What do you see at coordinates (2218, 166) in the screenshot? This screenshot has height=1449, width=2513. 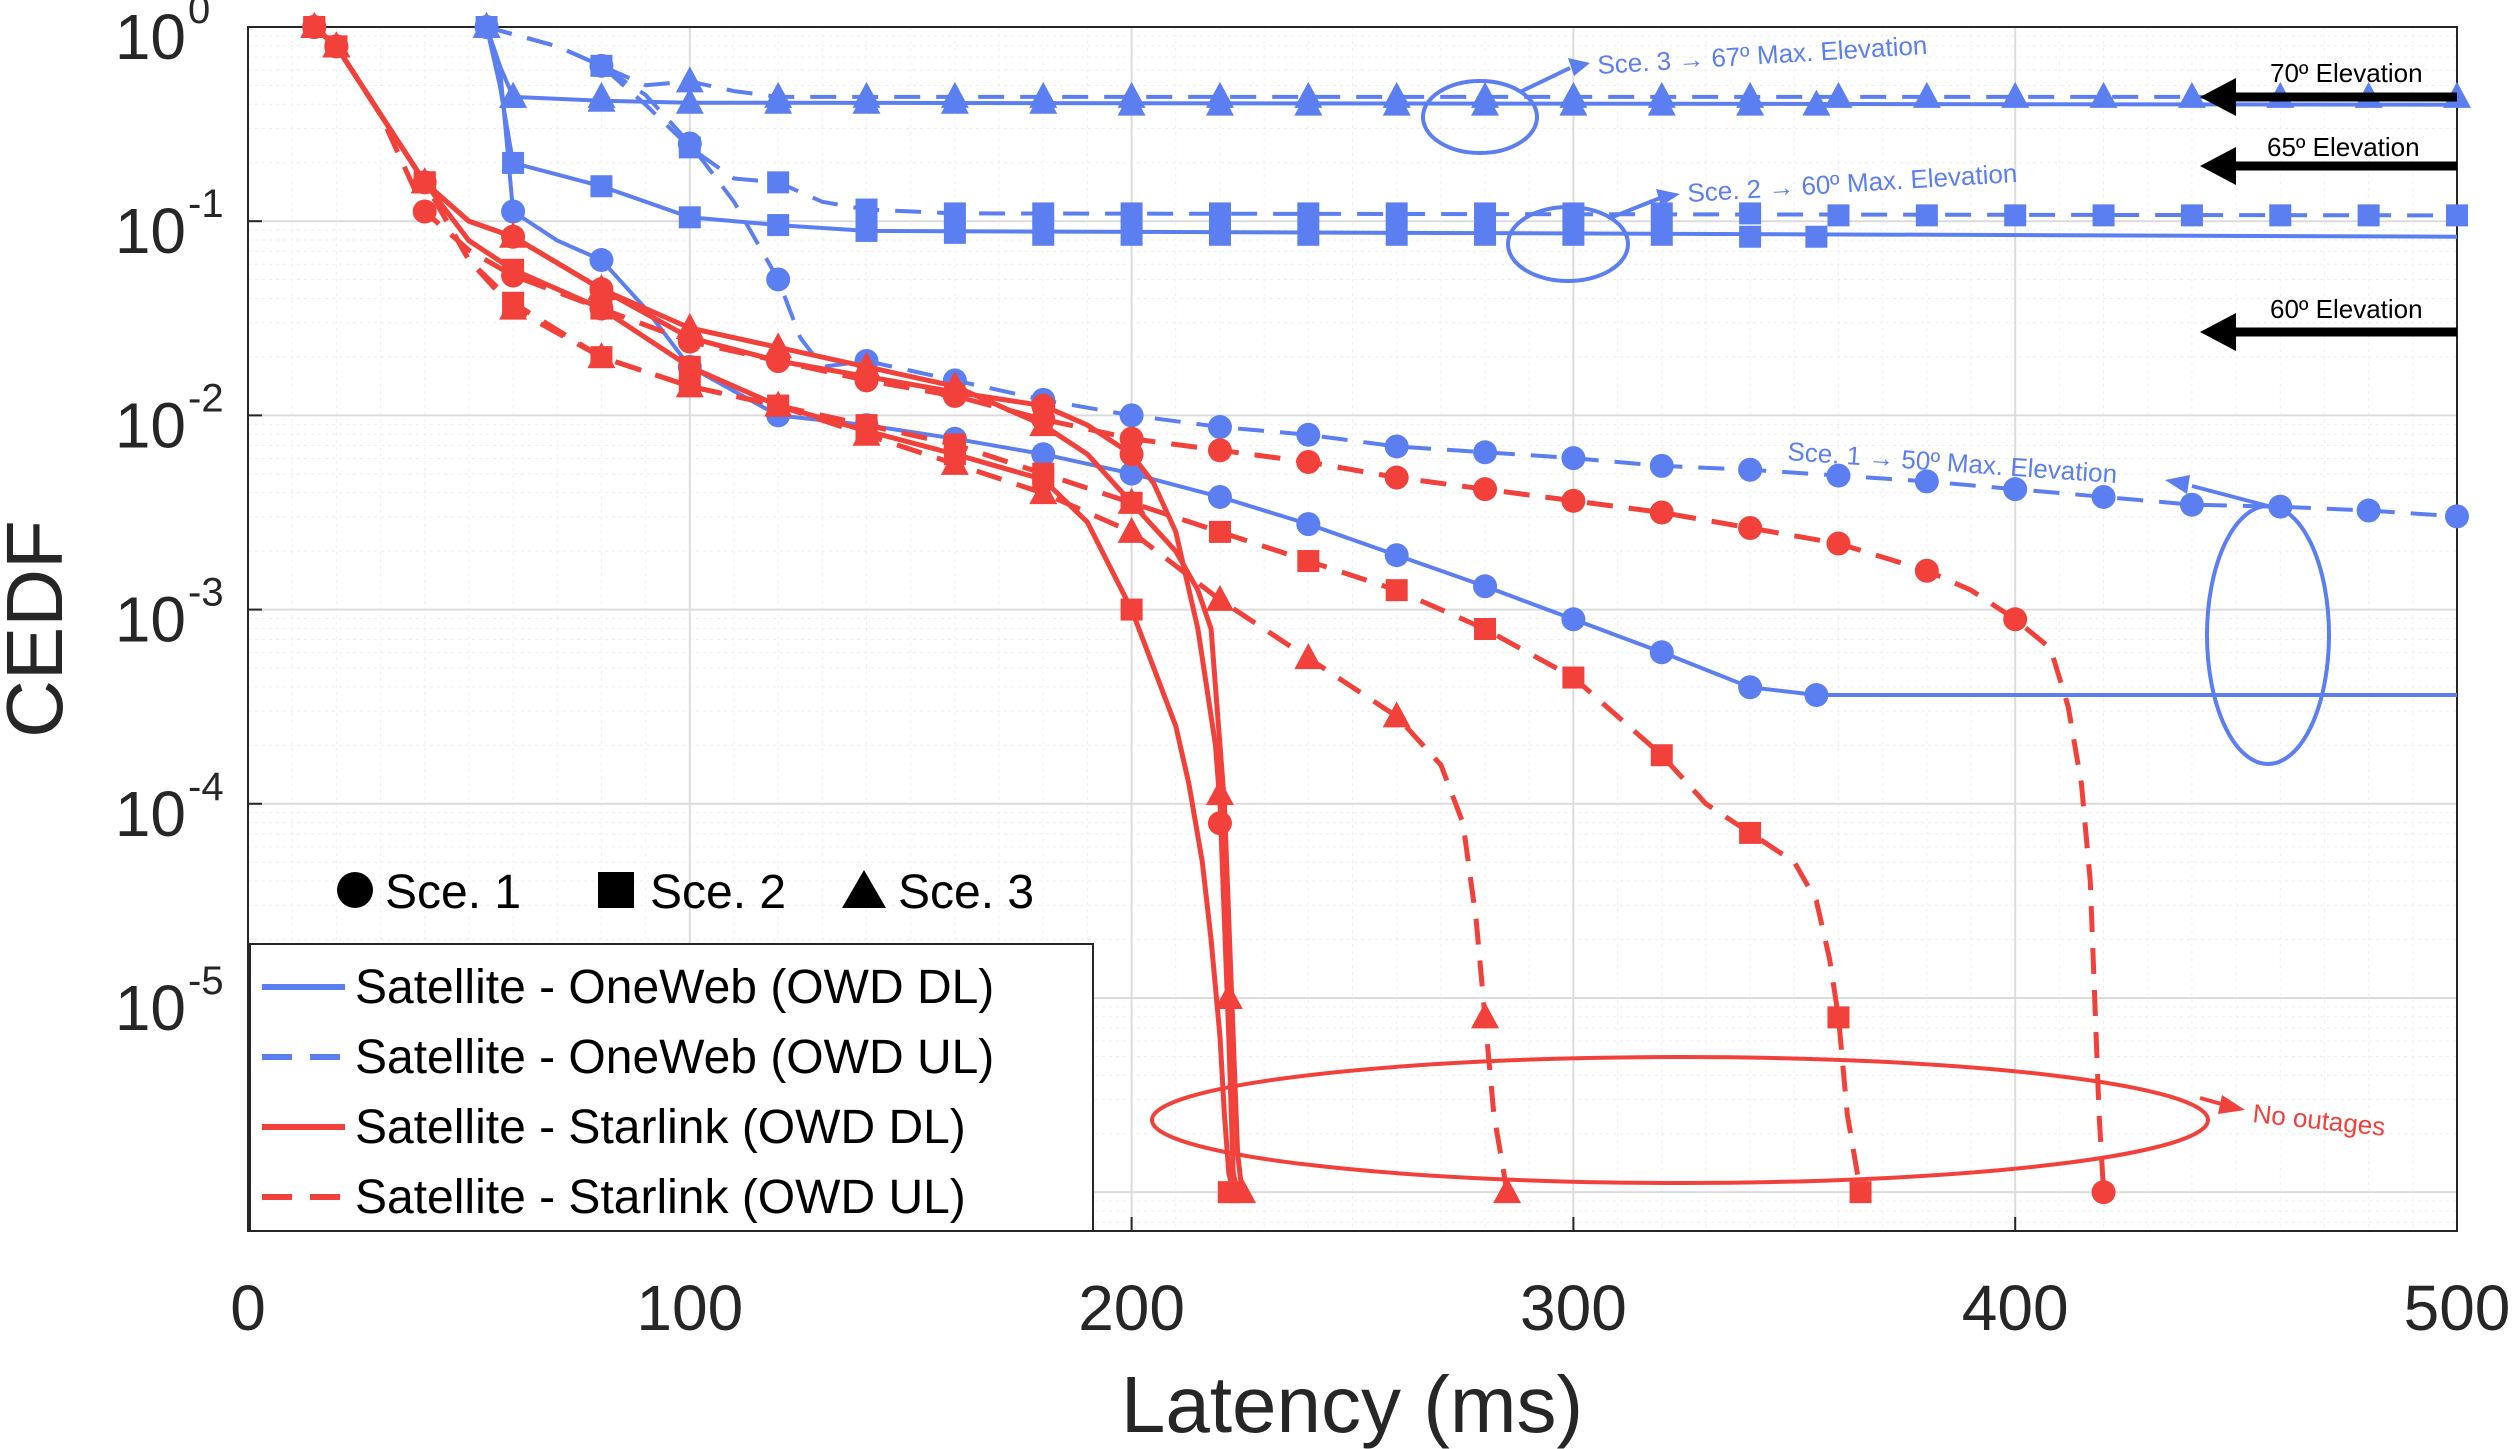 I see `arrow-65-head-icon` at bounding box center [2218, 166].